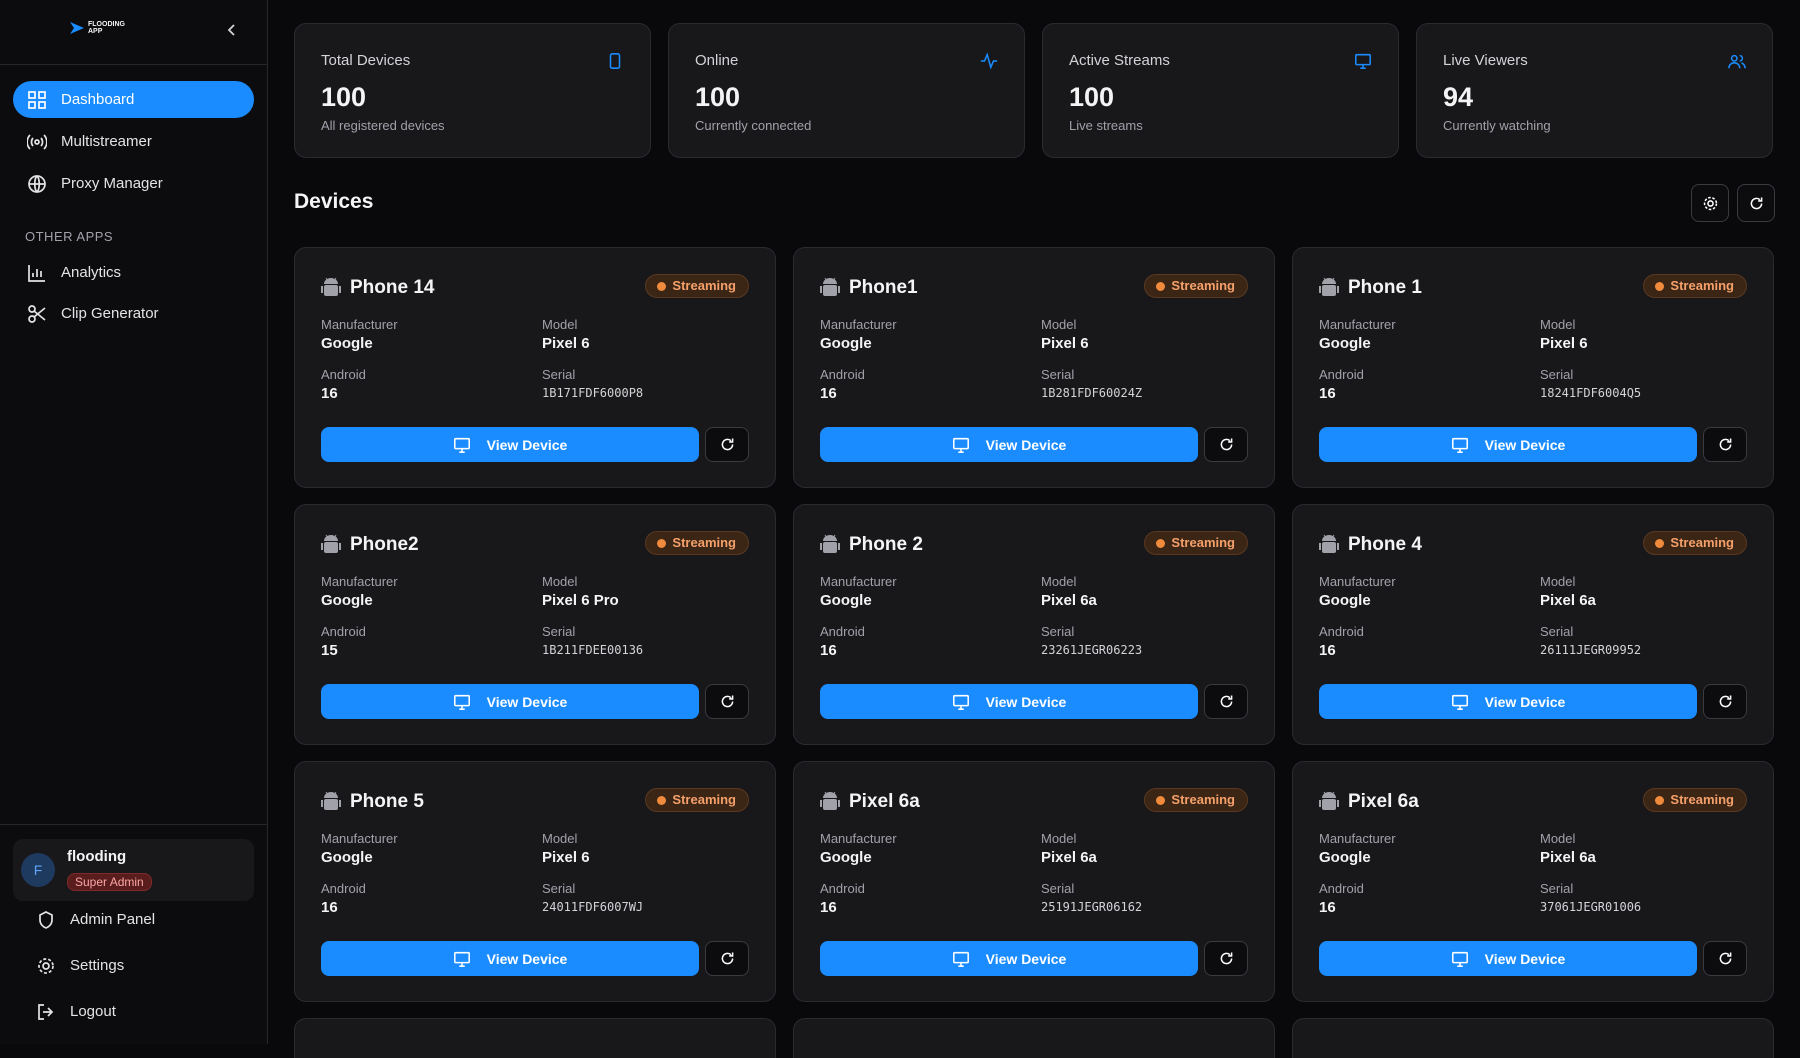 Image resolution: width=1800 pixels, height=1058 pixels. What do you see at coordinates (1591, 907) in the screenshot?
I see `field-value: 37061JEGR01006` at bounding box center [1591, 907].